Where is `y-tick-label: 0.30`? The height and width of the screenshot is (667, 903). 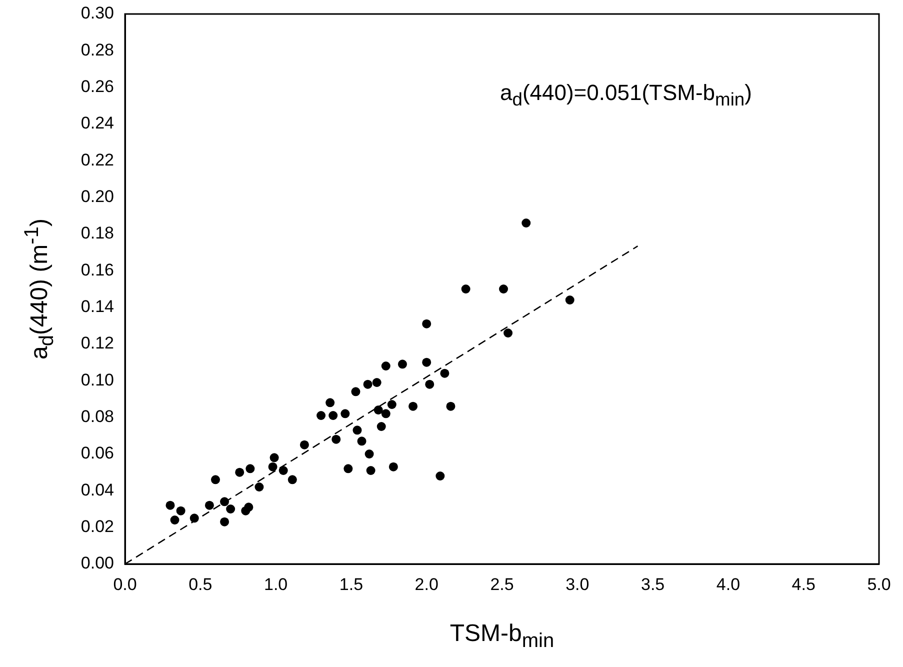
y-tick-label: 0.30 is located at coordinates (97, 13).